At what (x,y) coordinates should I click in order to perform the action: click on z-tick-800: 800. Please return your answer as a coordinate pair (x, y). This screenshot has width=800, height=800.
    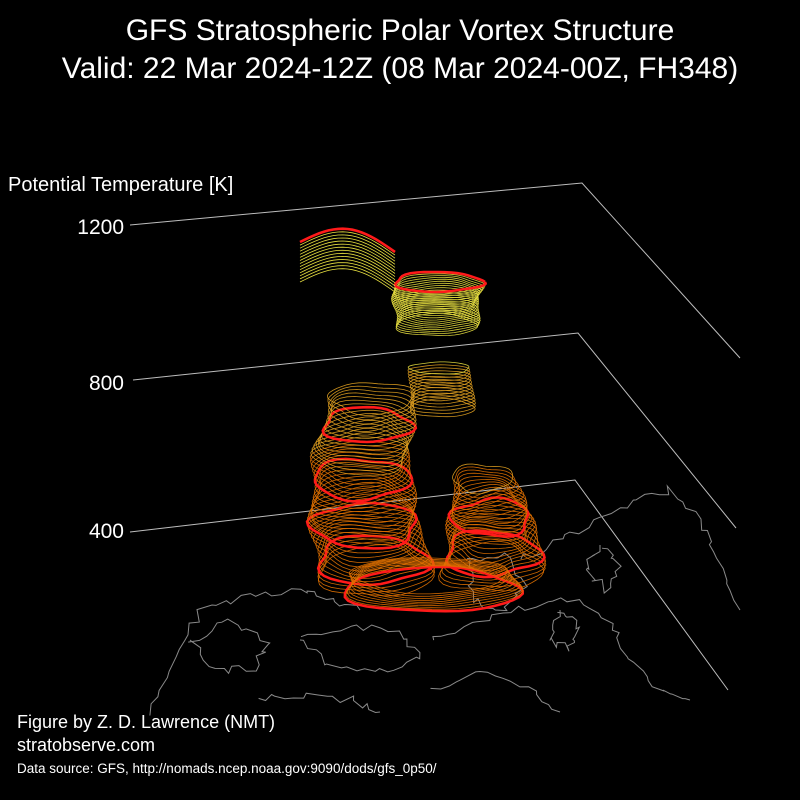
    Looking at the image, I should click on (106, 383).